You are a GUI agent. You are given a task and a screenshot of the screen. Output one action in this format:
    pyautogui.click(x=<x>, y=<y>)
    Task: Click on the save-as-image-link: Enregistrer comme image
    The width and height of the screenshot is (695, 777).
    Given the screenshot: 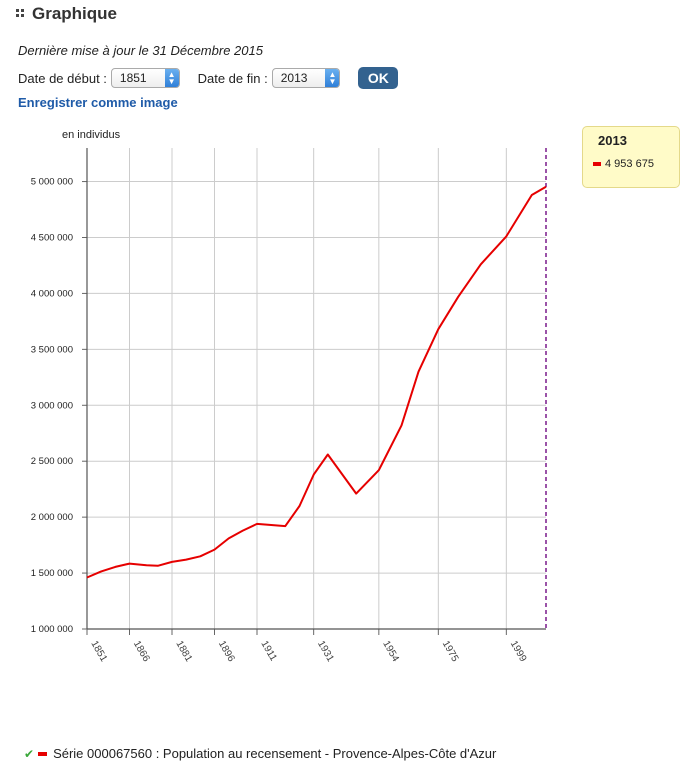 What is the action you would take?
    pyautogui.click(x=98, y=102)
    